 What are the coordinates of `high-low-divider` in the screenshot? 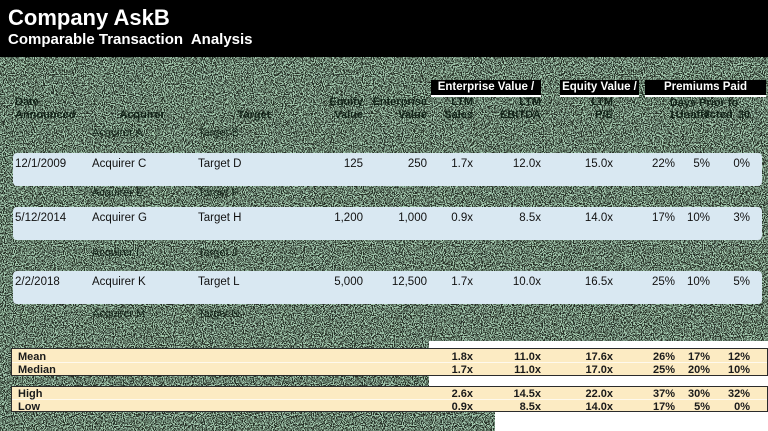 It's located at (389, 399).